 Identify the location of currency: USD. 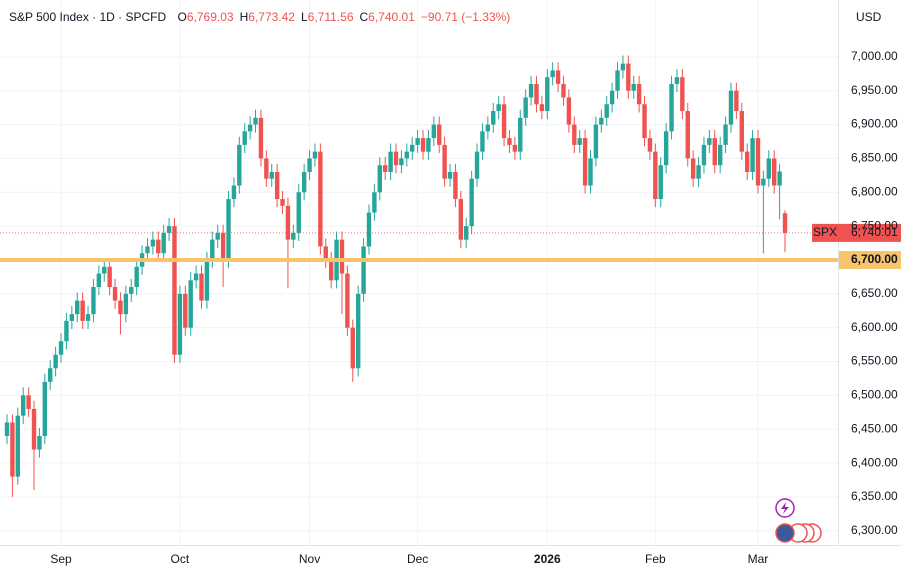
(869, 17).